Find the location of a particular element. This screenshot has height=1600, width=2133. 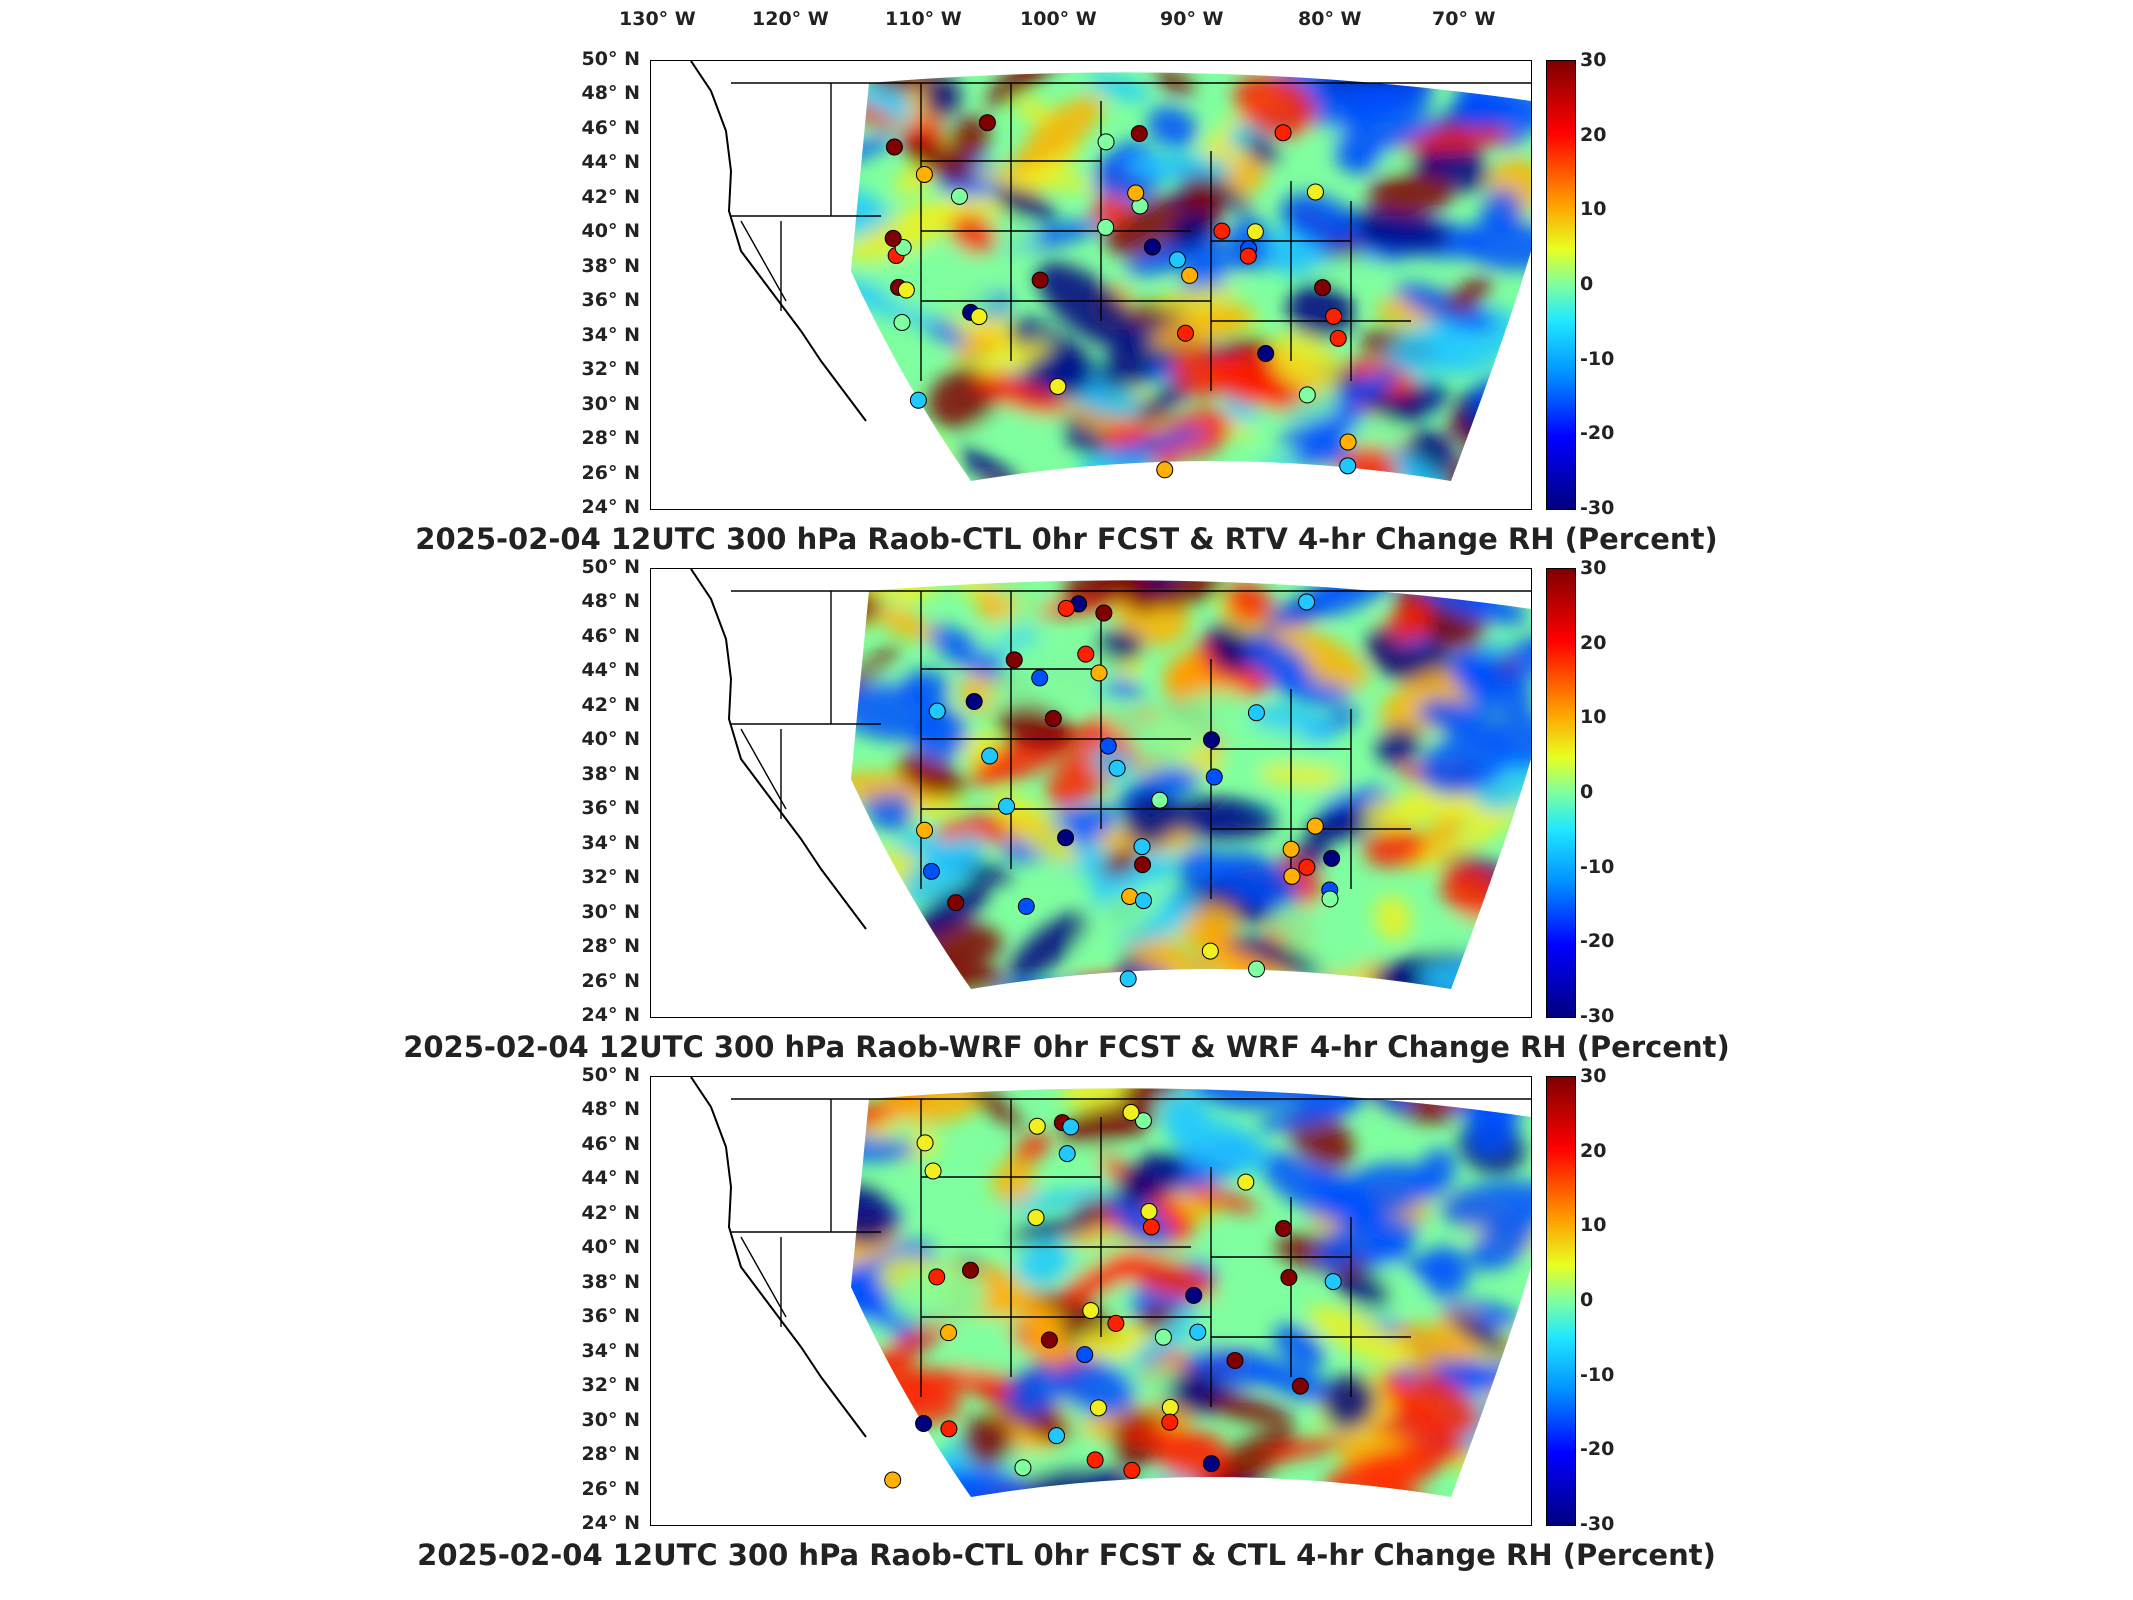

lon-label: 80° W is located at coordinates (1330, 19).